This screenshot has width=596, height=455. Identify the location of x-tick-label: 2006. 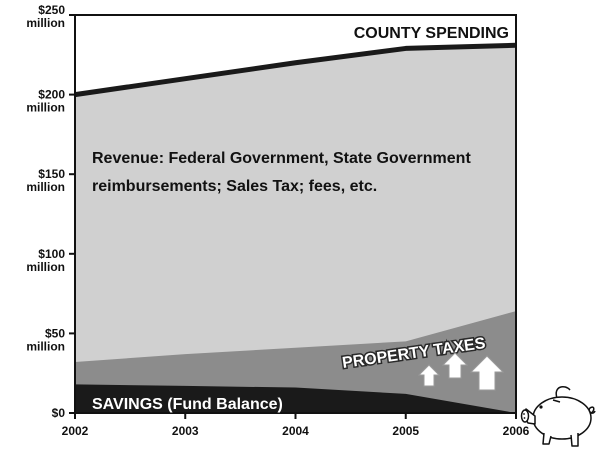
(516, 431).